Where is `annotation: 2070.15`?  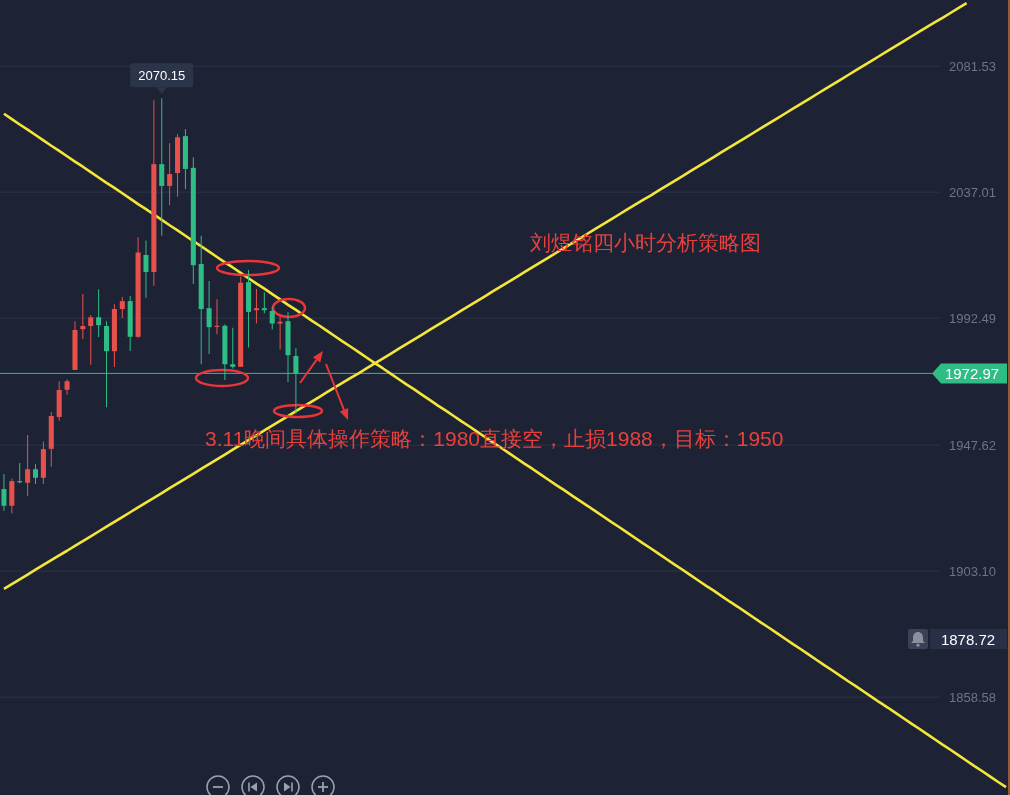
annotation: 2070.15 is located at coordinates (162, 75).